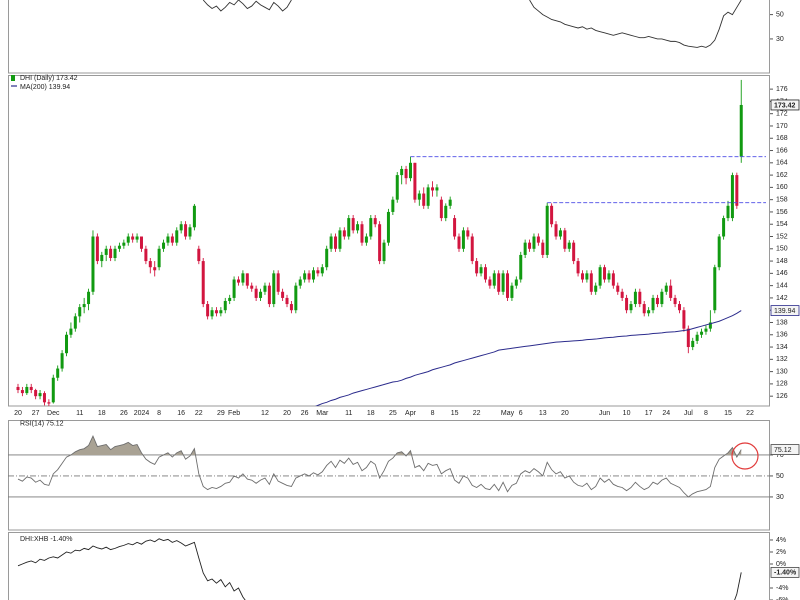  What do you see at coordinates (782, 335) in the screenshot?
I see `y-tick-label: 136` at bounding box center [782, 335].